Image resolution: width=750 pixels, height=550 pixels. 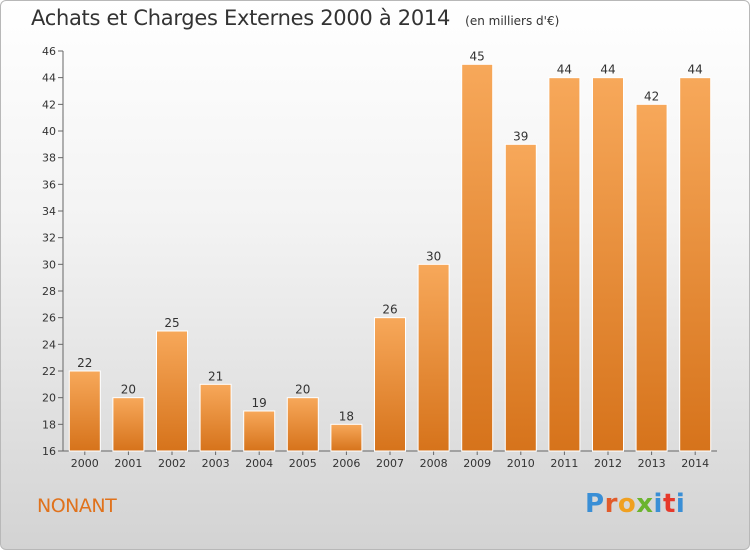 I want to click on x-tick-label: 2004, so click(x=259, y=463).